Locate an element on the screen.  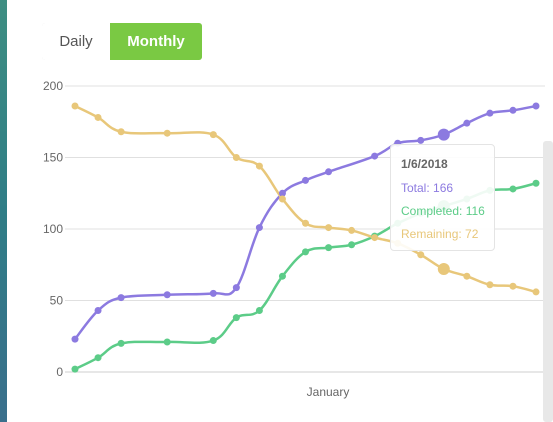
period-toggle: Daily Monthly is located at coordinates (122, 41).